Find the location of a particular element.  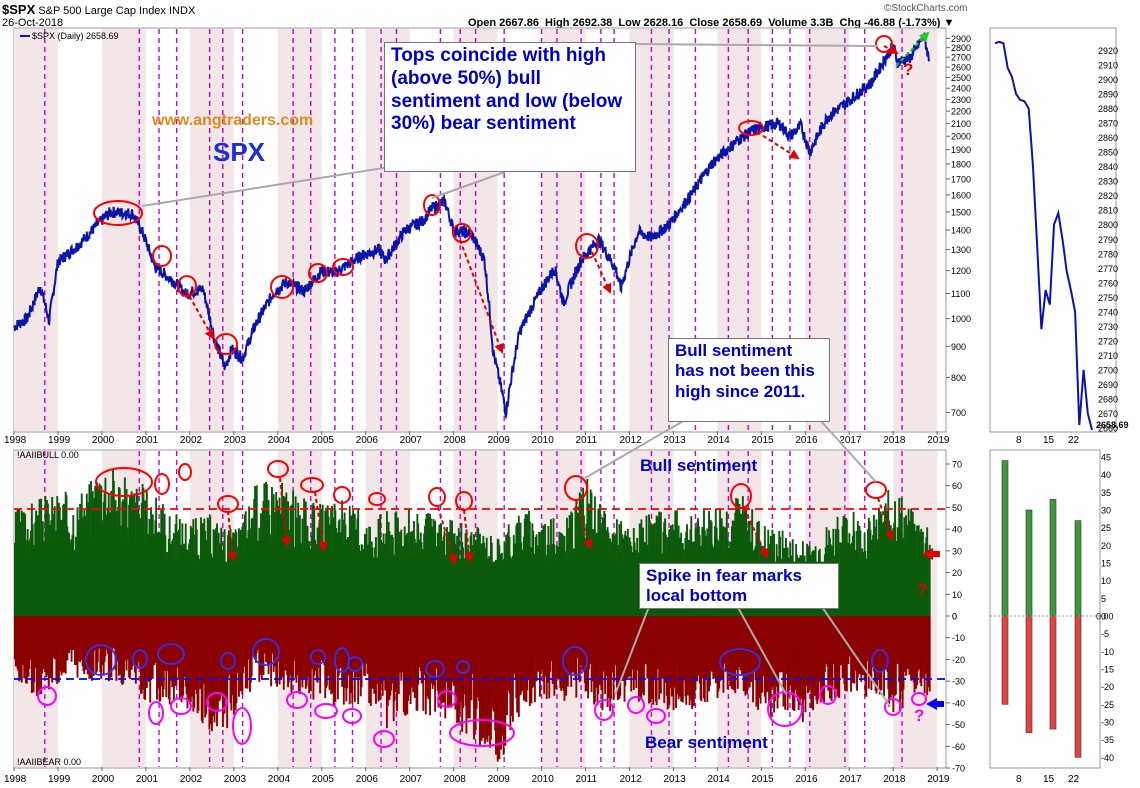

fear-spike-callout: Spike in fear marks local bottom is located at coordinates (739, 586).